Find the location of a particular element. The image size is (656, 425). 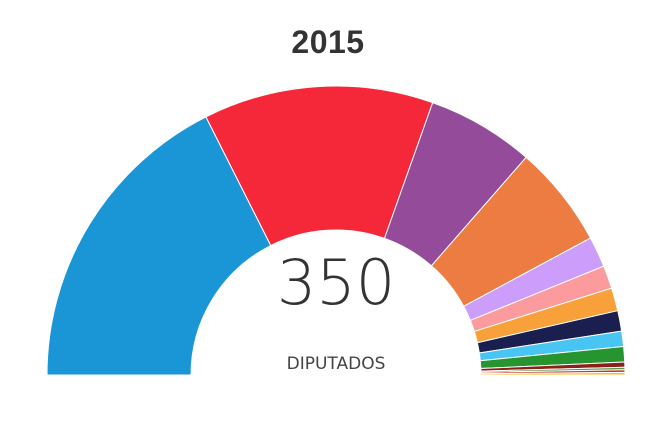

total-seats-value: 350 is located at coordinates (336, 282).